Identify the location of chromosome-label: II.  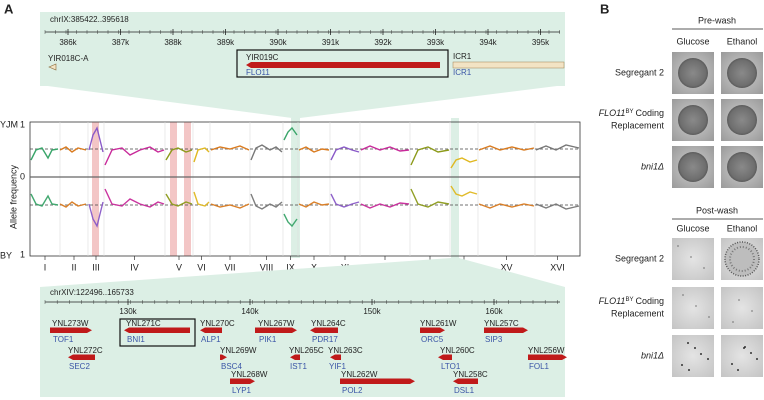
(73, 267).